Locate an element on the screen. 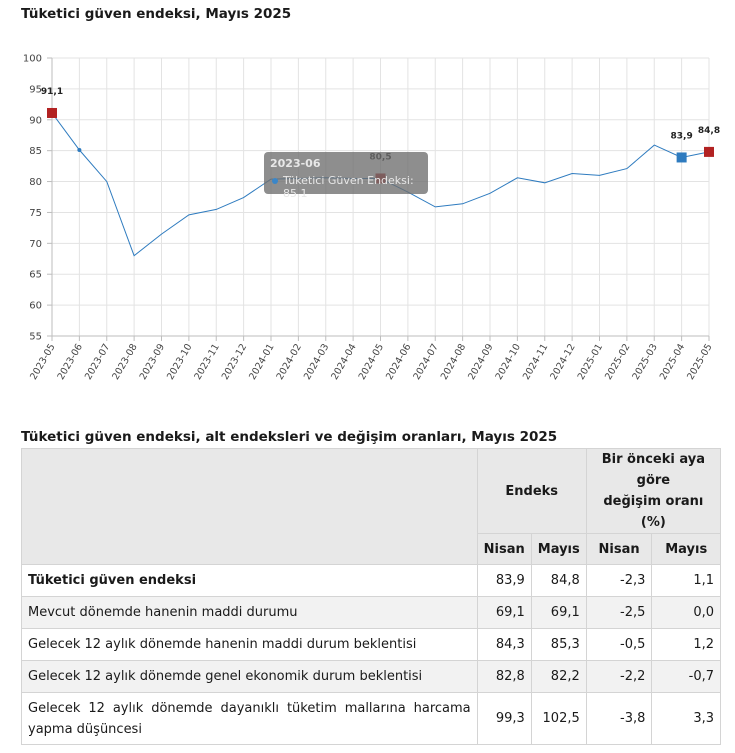  x-tick-label: 2024-06 is located at coordinates (398, 361).